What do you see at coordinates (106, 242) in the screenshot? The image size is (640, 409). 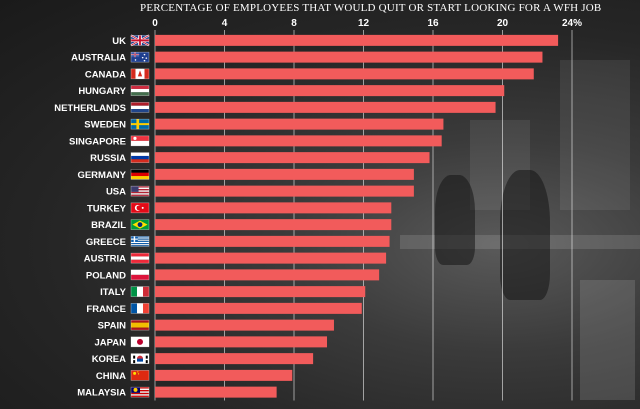 I see `category-label: GREECE` at bounding box center [106, 242].